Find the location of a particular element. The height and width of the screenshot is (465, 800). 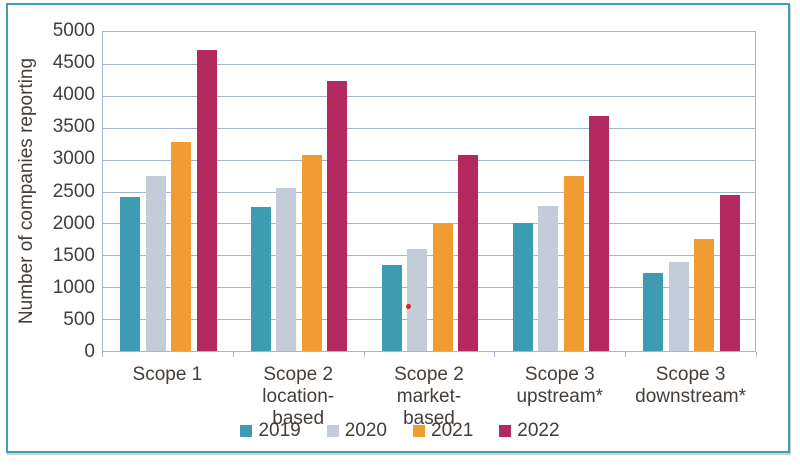

legend-item-2021: 2021 is located at coordinates (443, 431).